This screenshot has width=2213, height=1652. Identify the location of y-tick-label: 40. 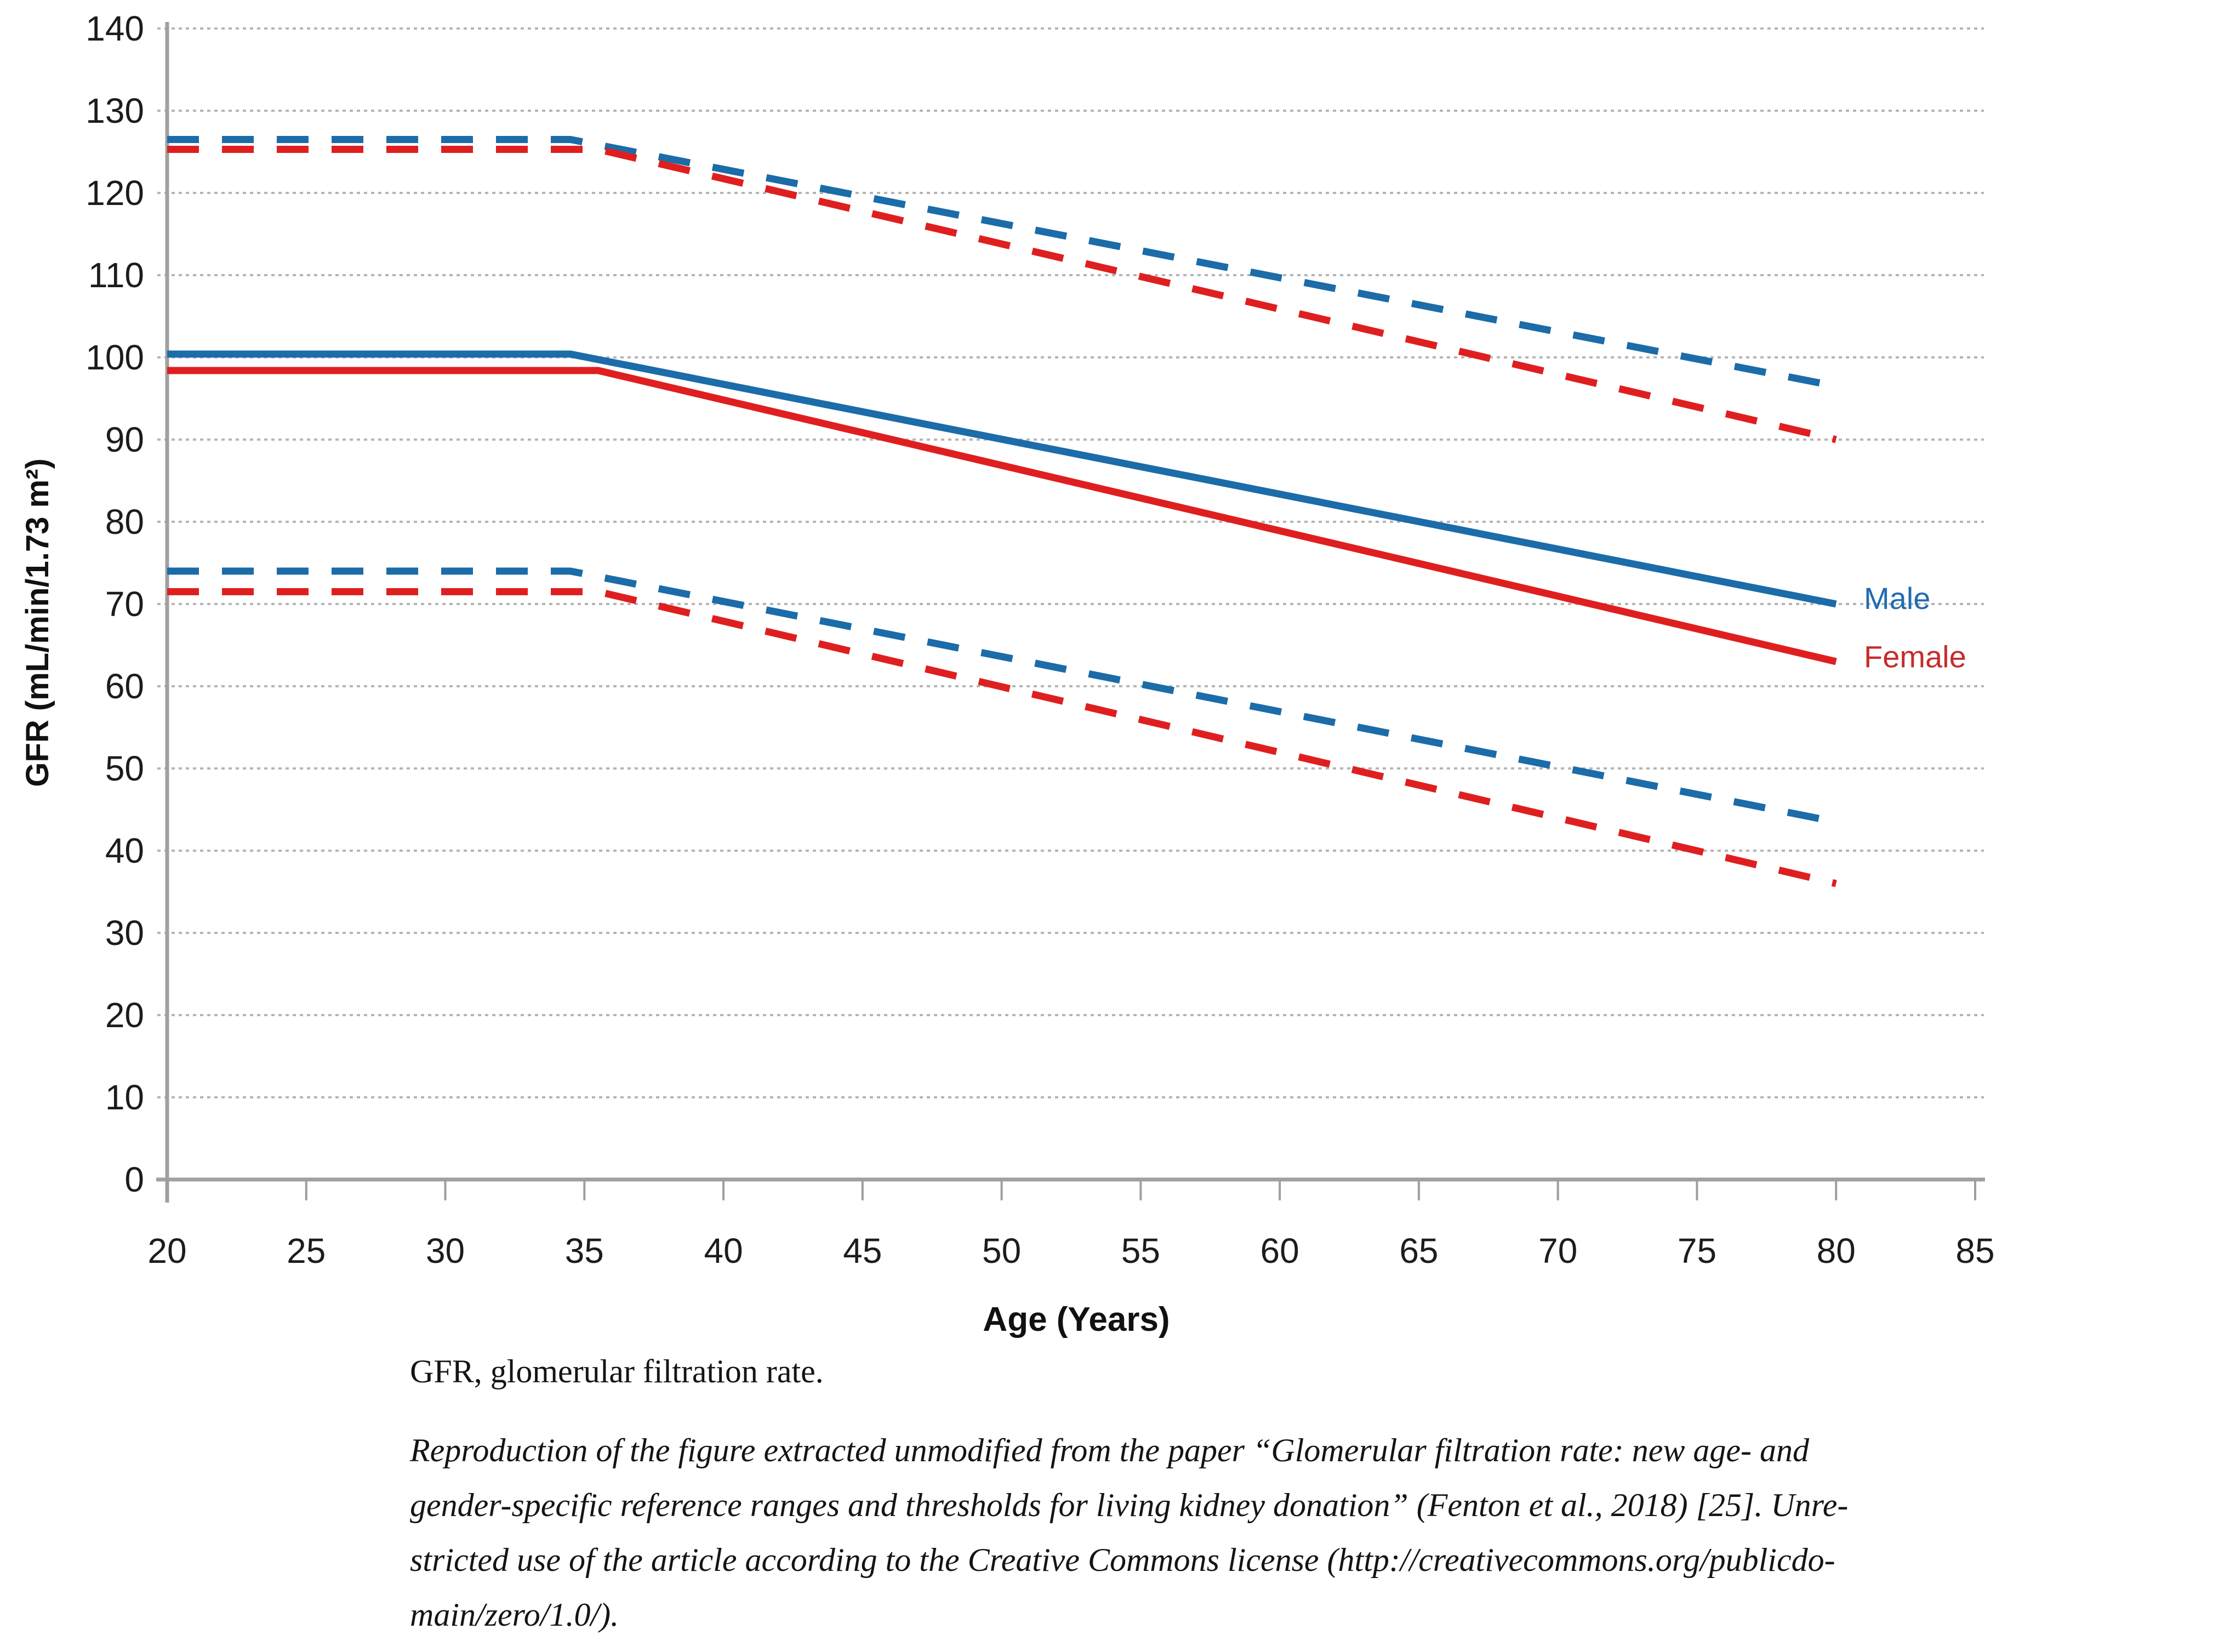
(125, 851).